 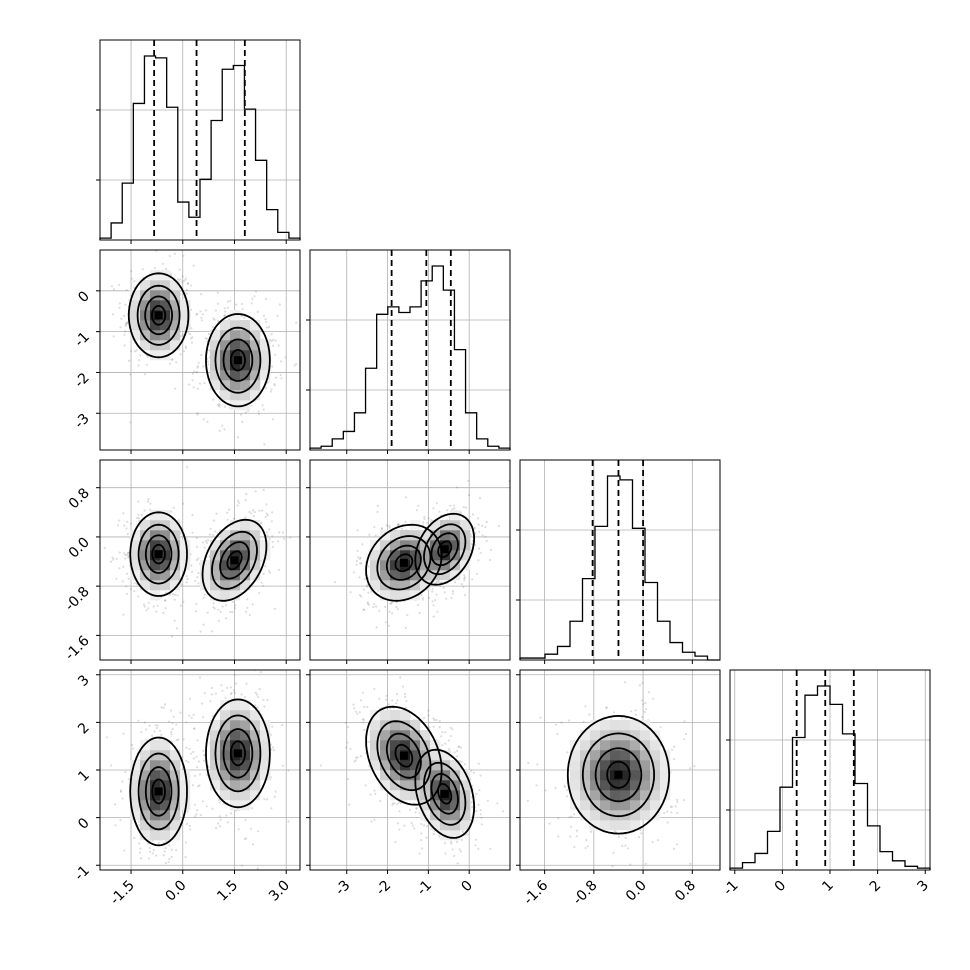 I want to click on panel-content, so click(x=200, y=350).